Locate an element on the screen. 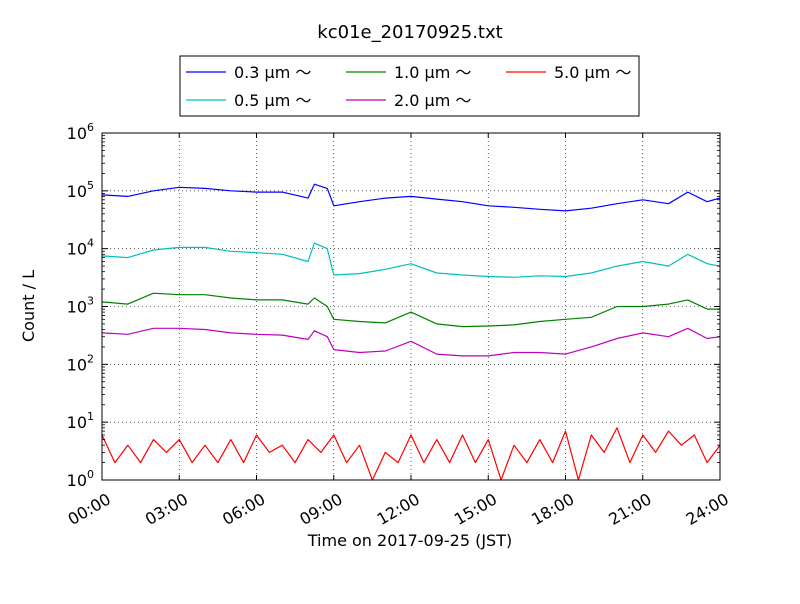 This screenshot has height=604, width=800. y-tick-label: 10³ is located at coordinates (80, 306).